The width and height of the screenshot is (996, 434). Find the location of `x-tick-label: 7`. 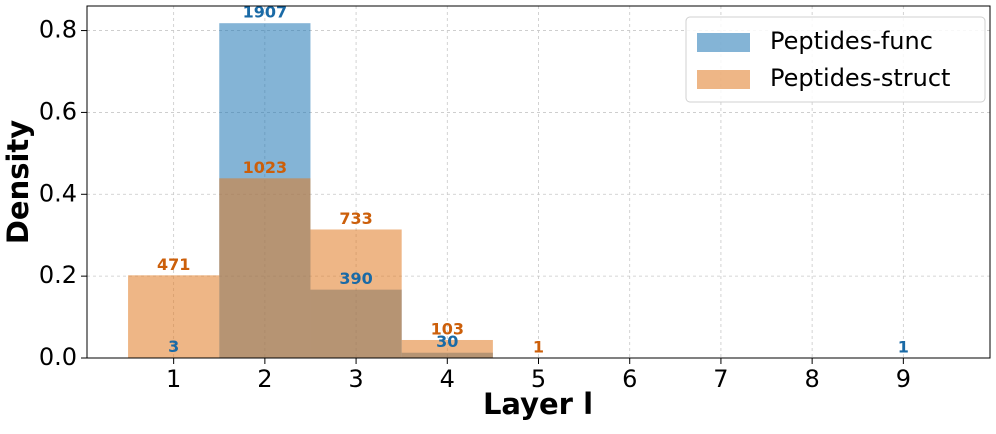

x-tick-label: 7 is located at coordinates (720, 379).